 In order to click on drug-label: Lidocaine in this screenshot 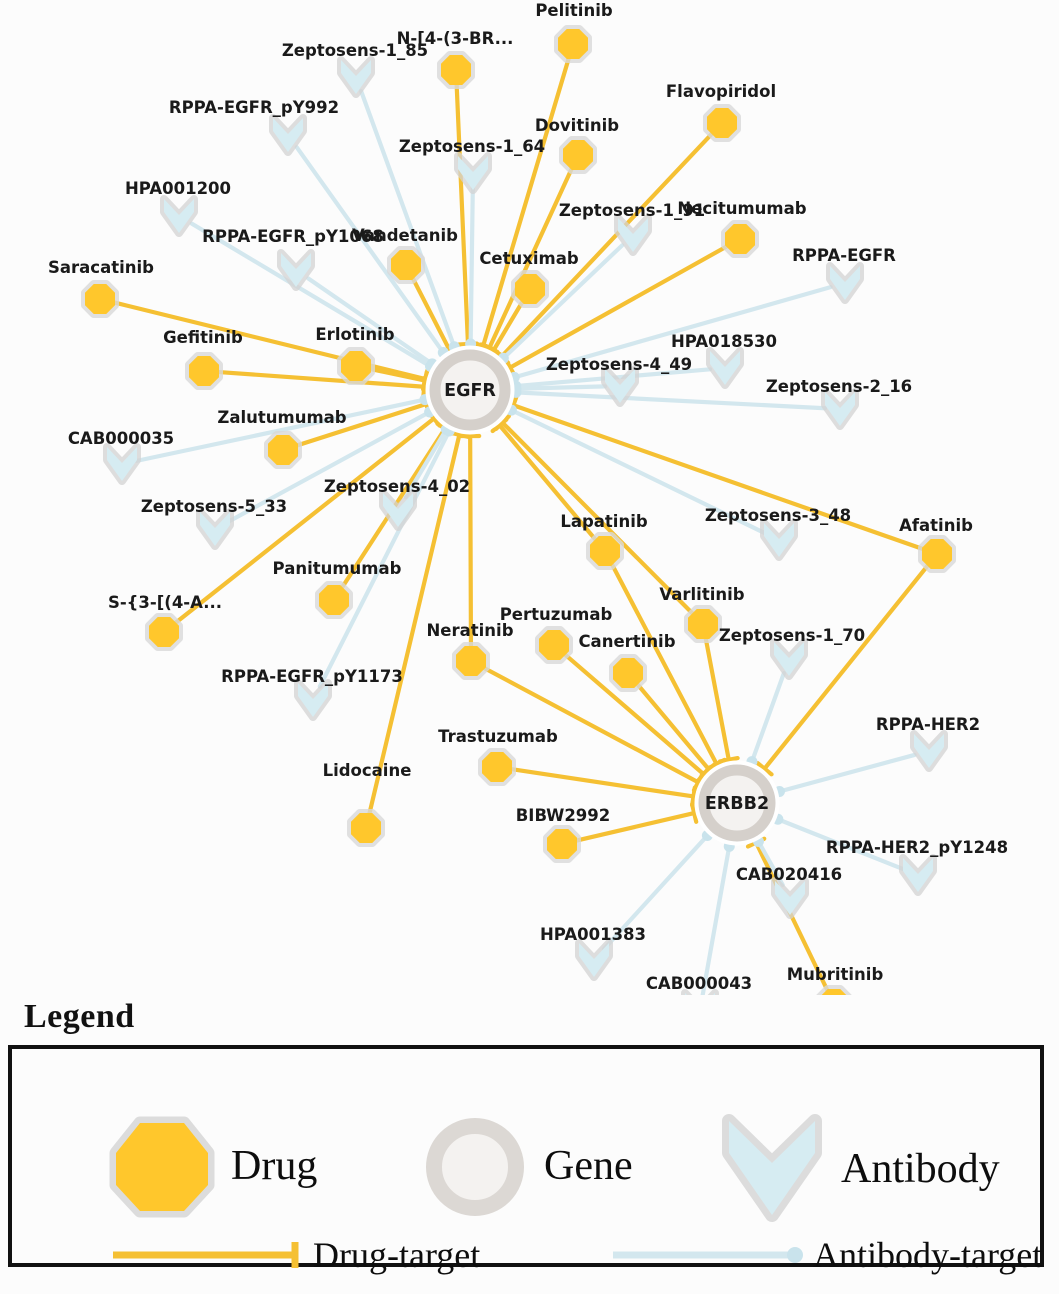, I will do `click(367, 770)`.